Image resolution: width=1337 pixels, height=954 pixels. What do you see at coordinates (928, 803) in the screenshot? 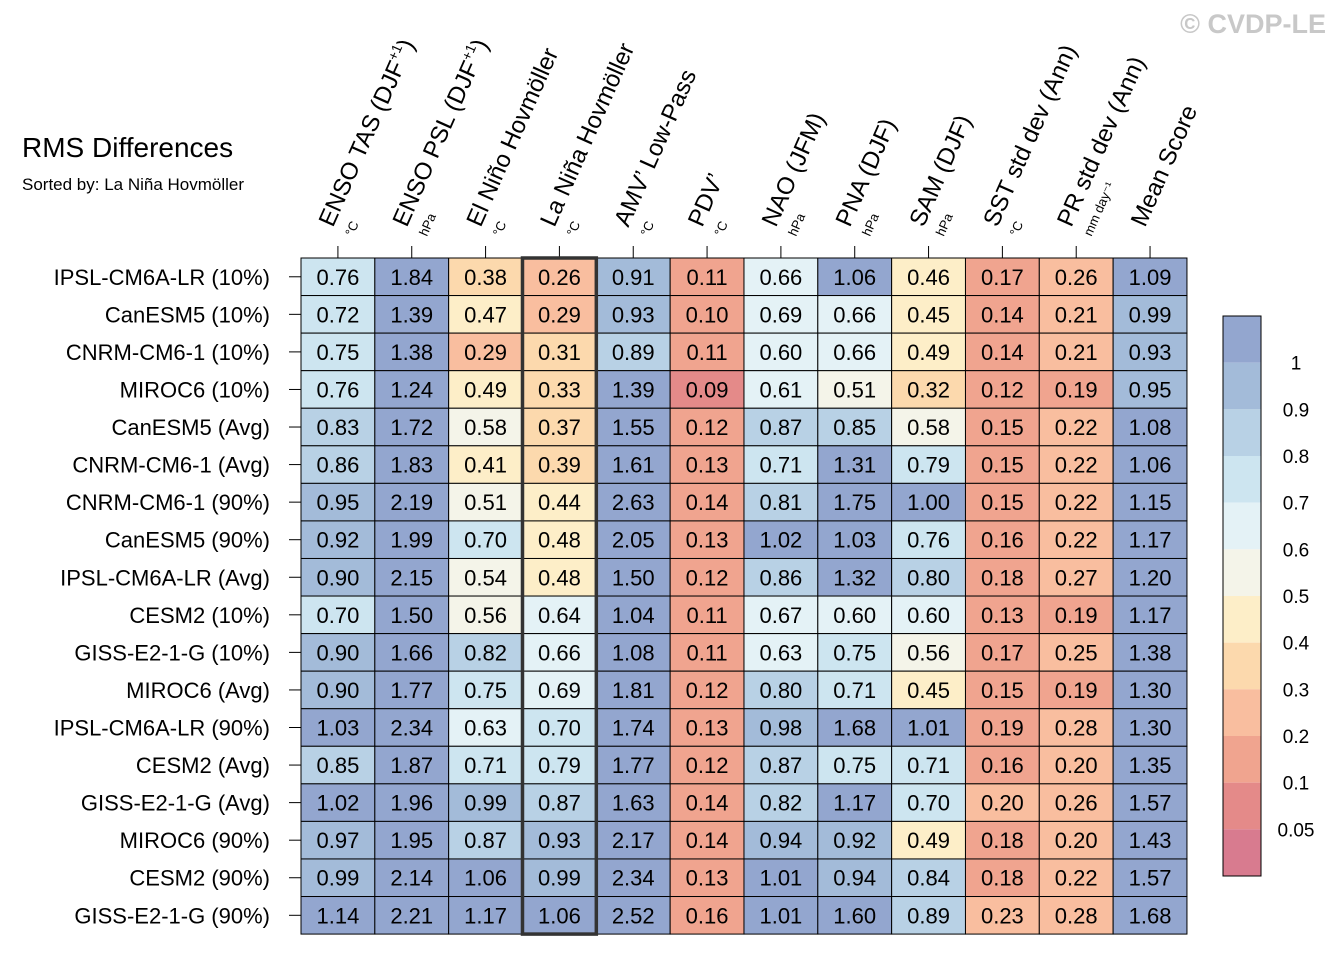
I see `cell-value-label: 0.70` at bounding box center [928, 803].